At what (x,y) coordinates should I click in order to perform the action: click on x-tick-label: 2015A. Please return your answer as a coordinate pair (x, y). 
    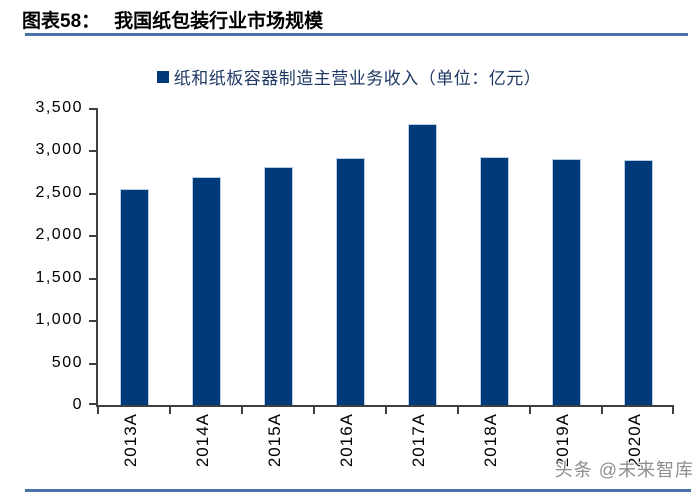
    Looking at the image, I should click on (274, 440).